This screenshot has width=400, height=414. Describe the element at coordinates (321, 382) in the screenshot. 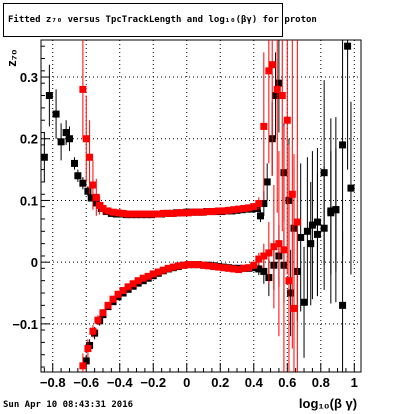

I see `x-tick-label: 0.8` at that location.